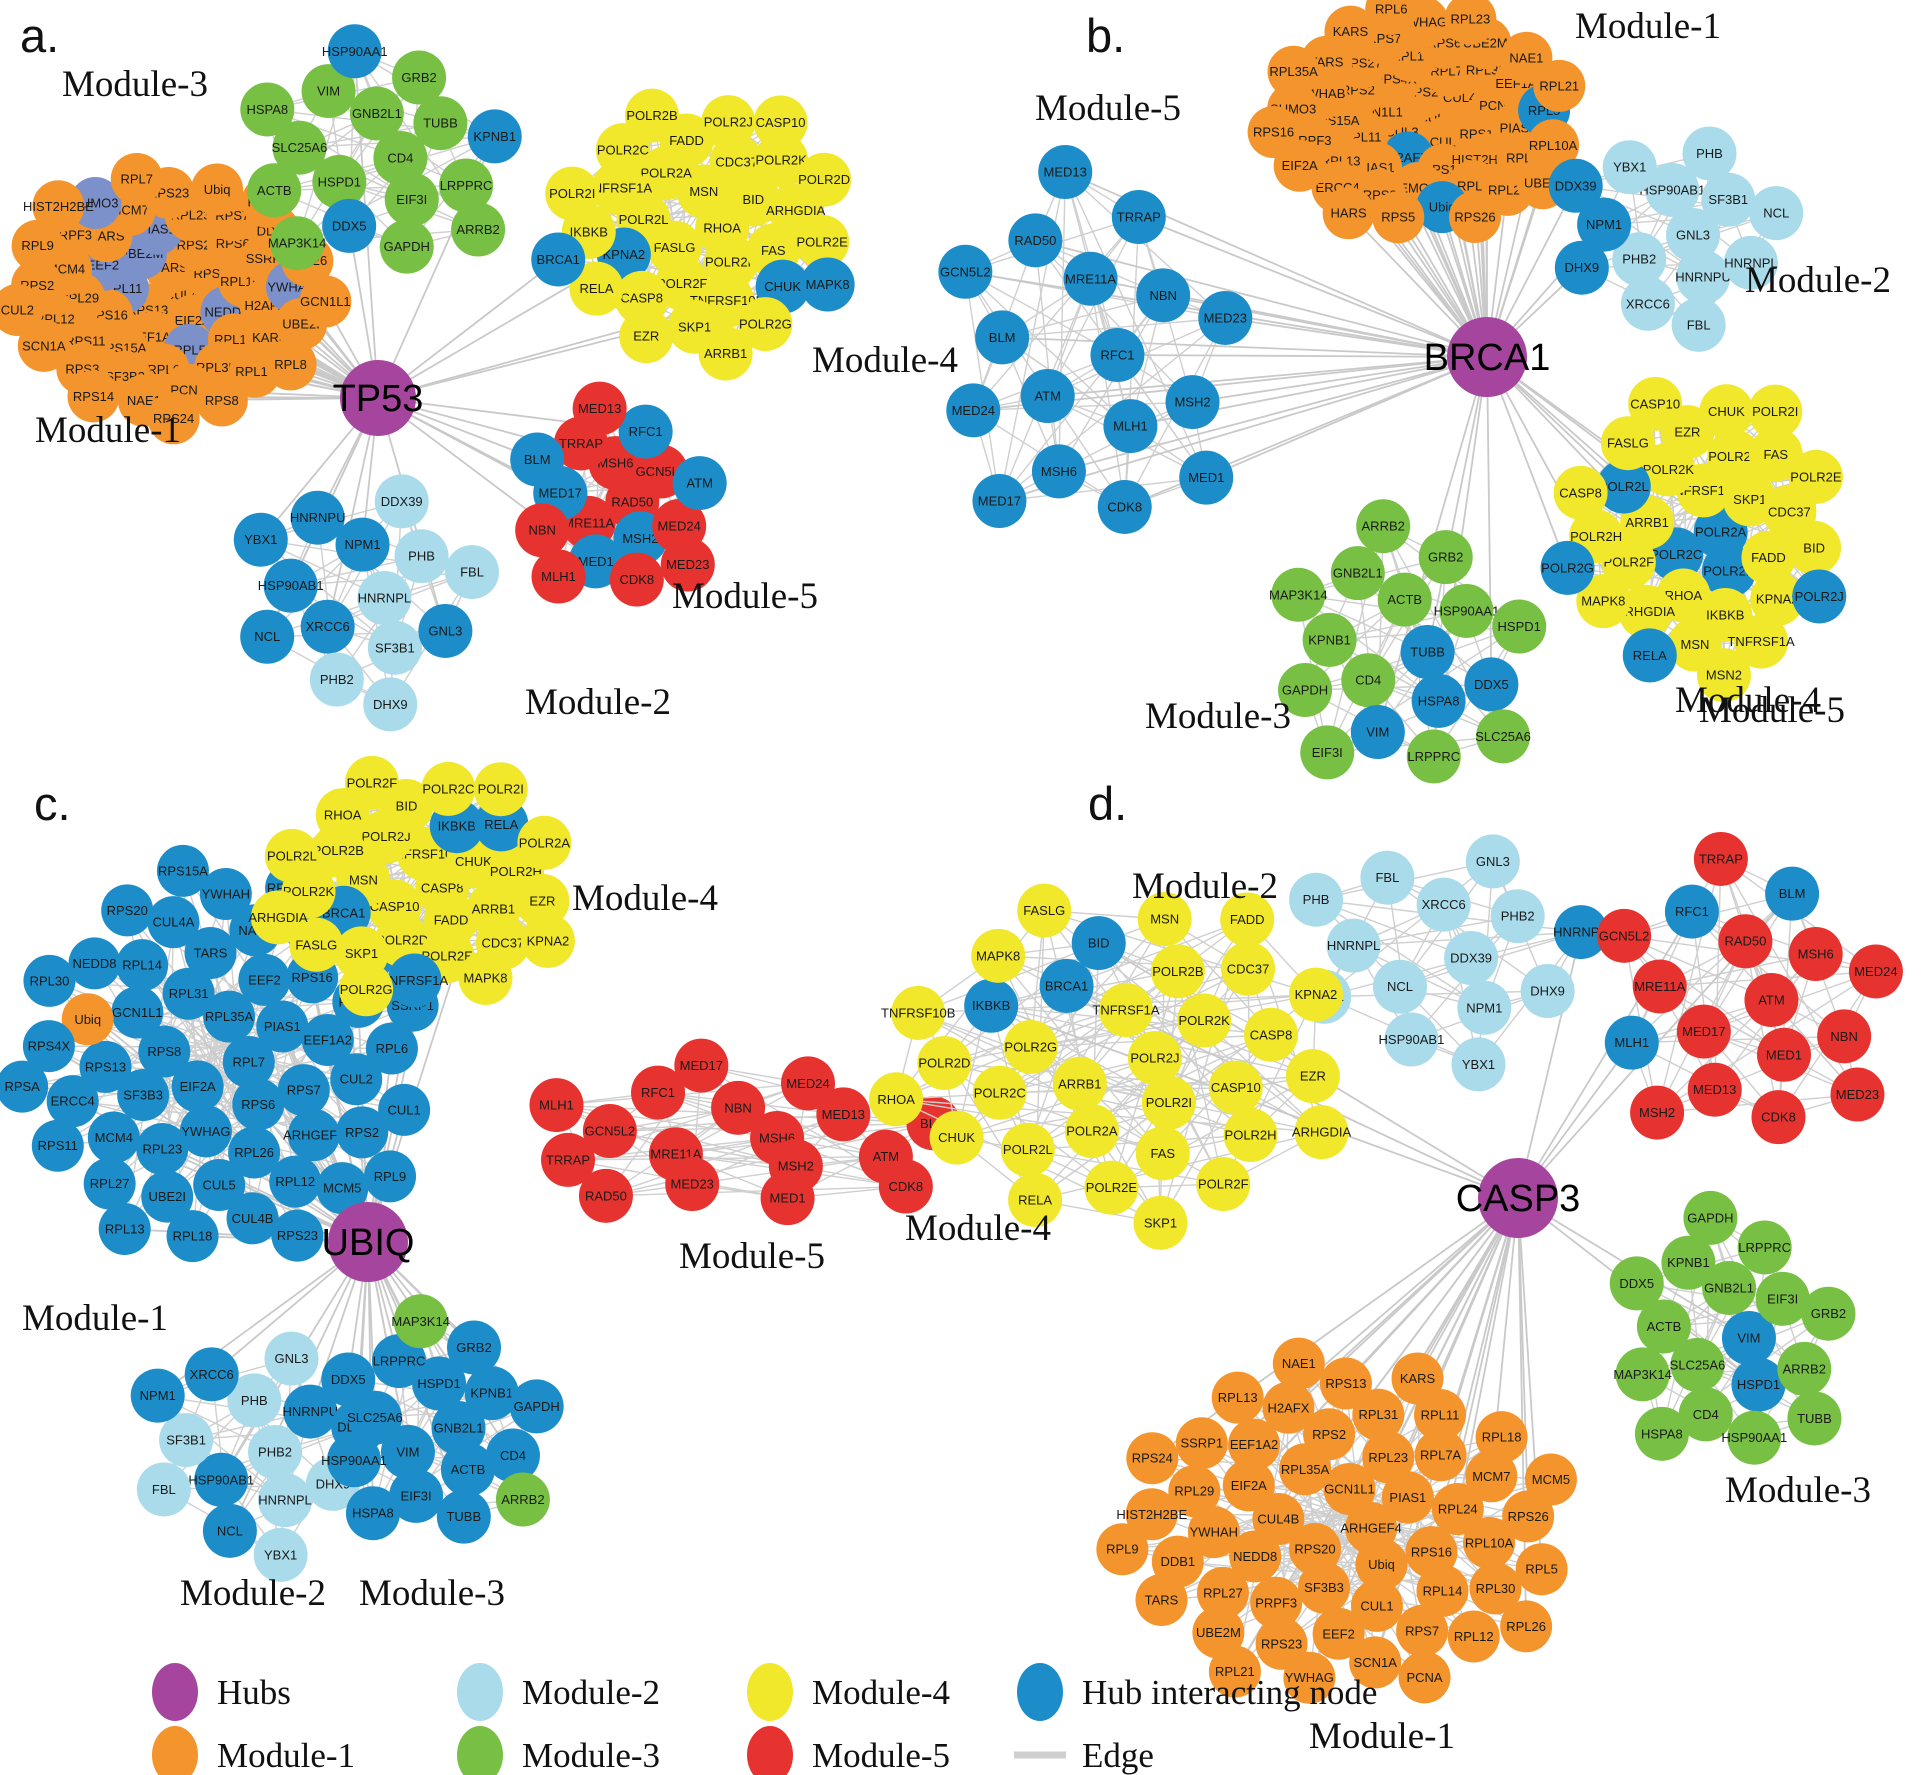 This screenshot has height=1775, width=1923. Describe the element at coordinates (109, 1183) in the screenshot. I see `node-RPL27` at that location.